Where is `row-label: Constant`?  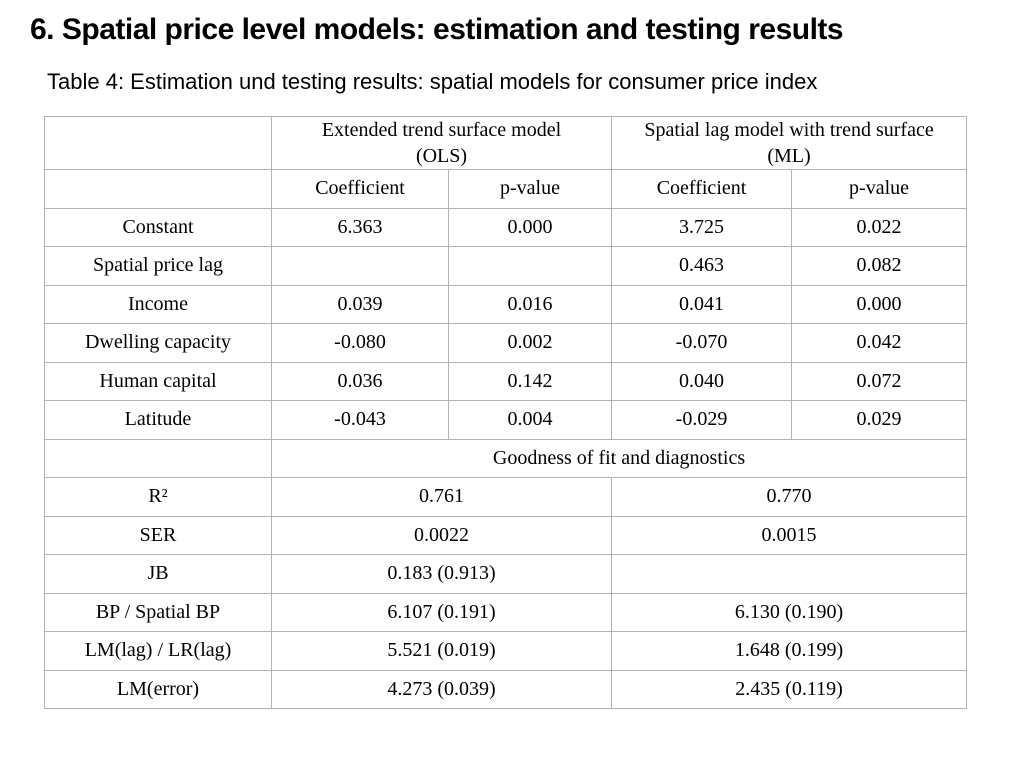
row-label: Constant is located at coordinates (158, 227).